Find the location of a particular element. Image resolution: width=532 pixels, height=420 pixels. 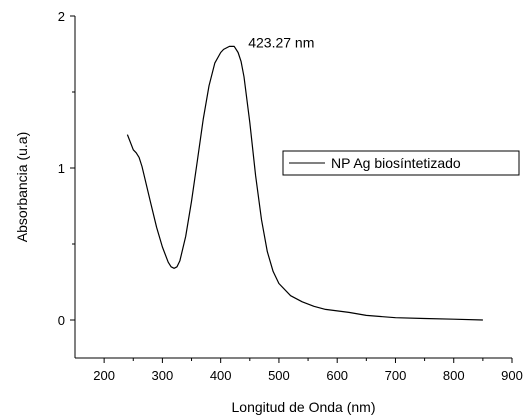

x-tick-label-500: 500 is located at coordinates (279, 375).